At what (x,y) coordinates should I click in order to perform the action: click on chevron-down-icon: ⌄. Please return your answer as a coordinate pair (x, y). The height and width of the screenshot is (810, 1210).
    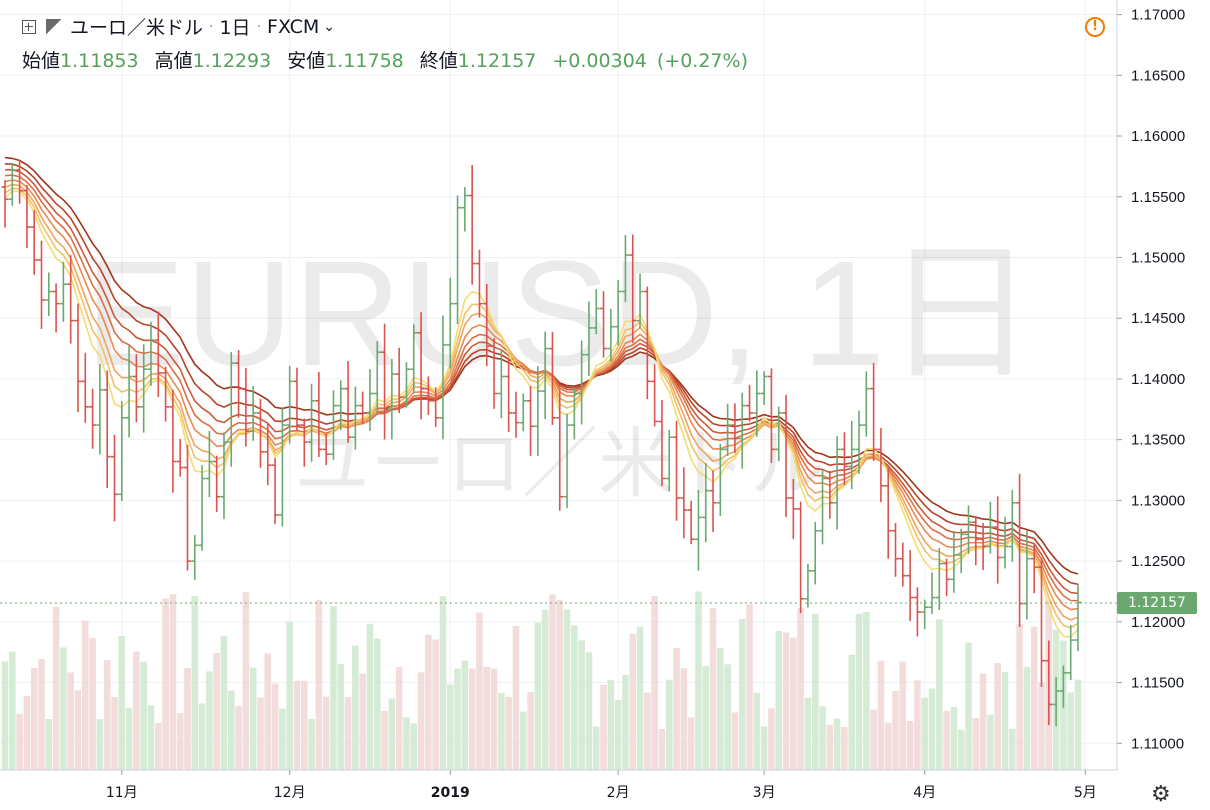
    Looking at the image, I should click on (329, 26).